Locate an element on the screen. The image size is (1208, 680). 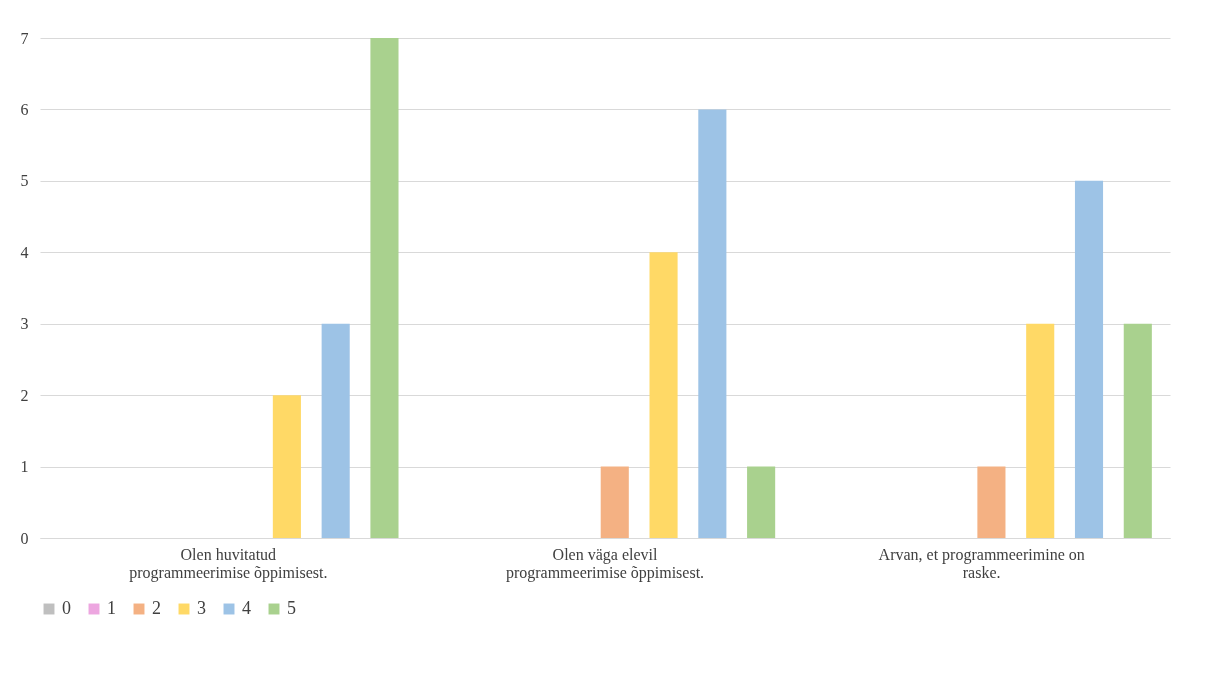
y-tick-label: 2 is located at coordinates (24, 395).